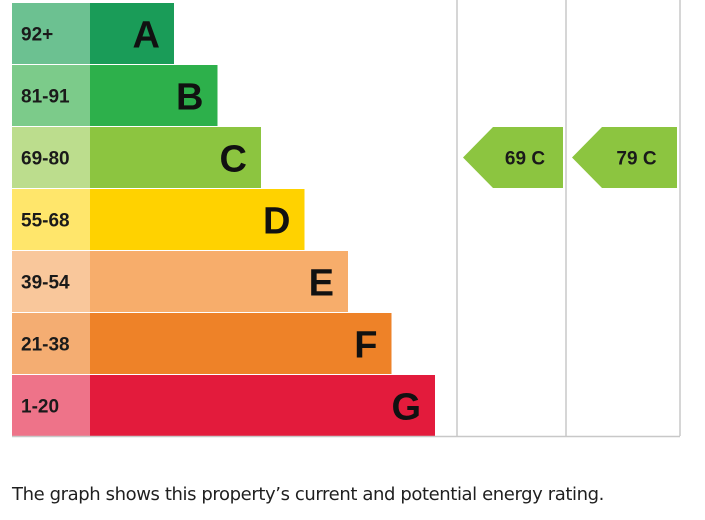 This screenshot has height=520, width=705. I want to click on band-letter: G, so click(406, 408).